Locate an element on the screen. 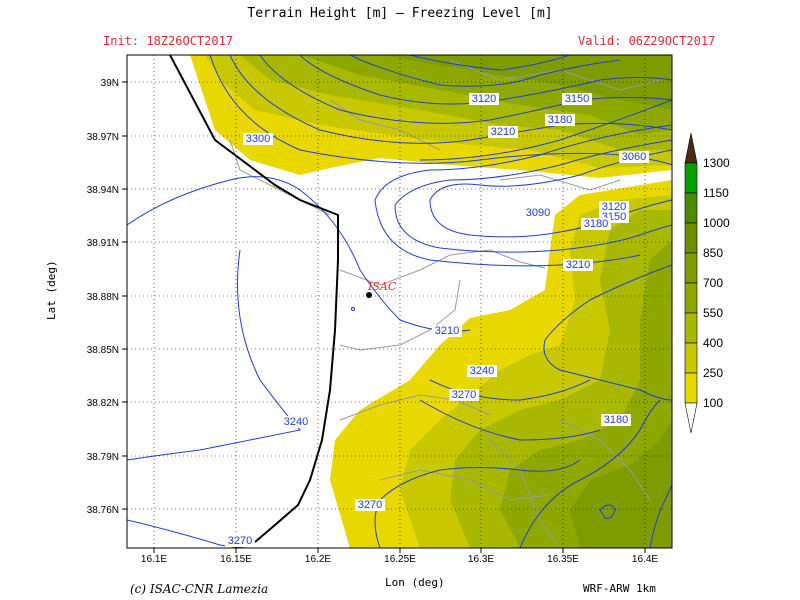 The height and width of the screenshot is (600, 800). svg-text: 3300 is located at coordinates (258, 139).